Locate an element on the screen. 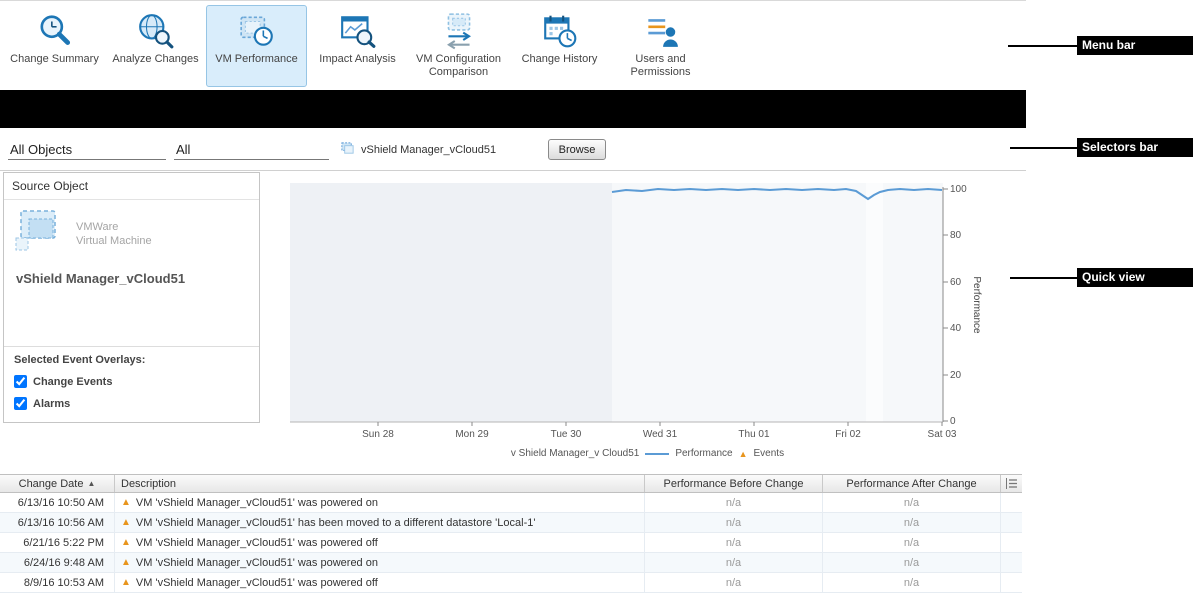 This screenshot has width=1193, height=601. menu-item-change-history: Change History is located at coordinates (559, 46).